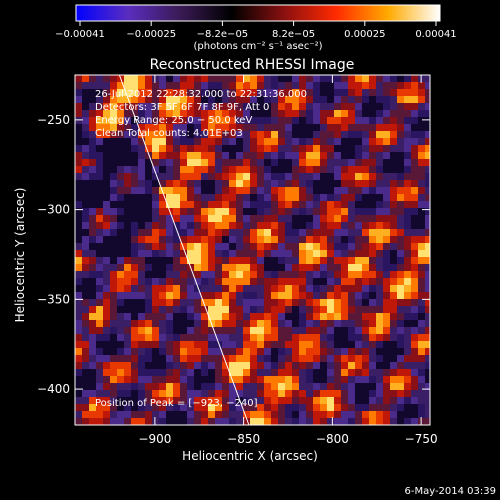 This screenshot has width=500, height=500. I want to click on colorbar-tick-label: 8.2e−05, so click(293, 34).